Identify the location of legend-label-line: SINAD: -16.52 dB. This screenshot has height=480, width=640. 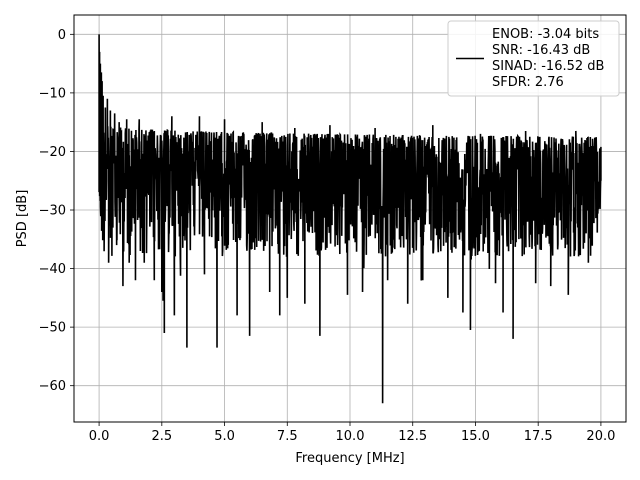
(548, 66).